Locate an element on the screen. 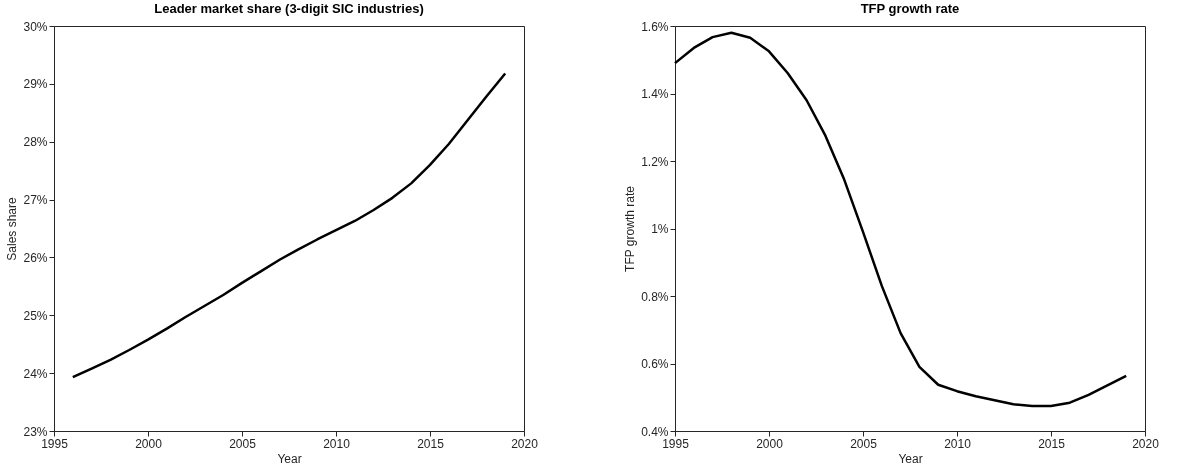 The height and width of the screenshot is (472, 1195). y-tick-label: 29% is located at coordinates (35, 84).